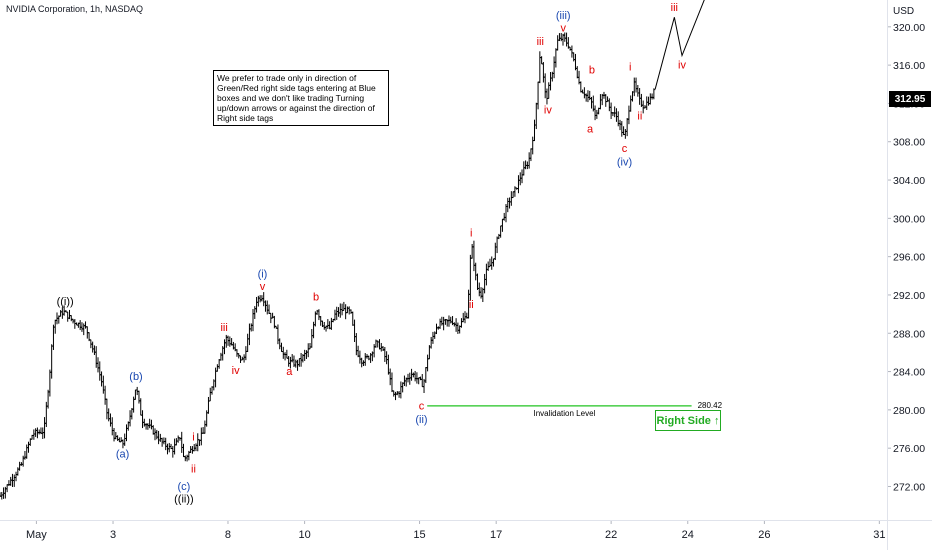 The image size is (932, 550). Describe the element at coordinates (564, 413) in the screenshot. I see `invalidation-text: Invalidation Level` at that location.